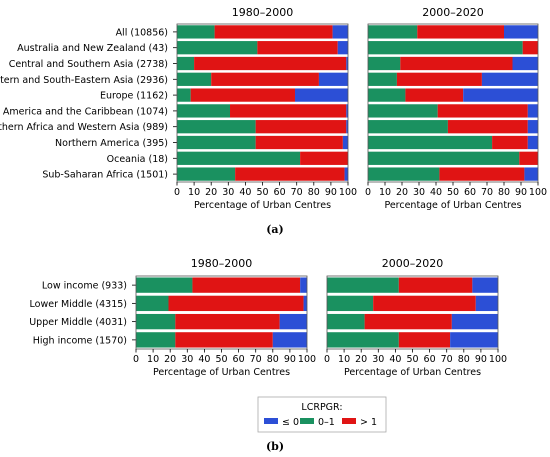 The height and width of the screenshot is (457, 550). What do you see at coordinates (84, 286) in the screenshot?
I see `category-label: Low income (933)` at bounding box center [84, 286].